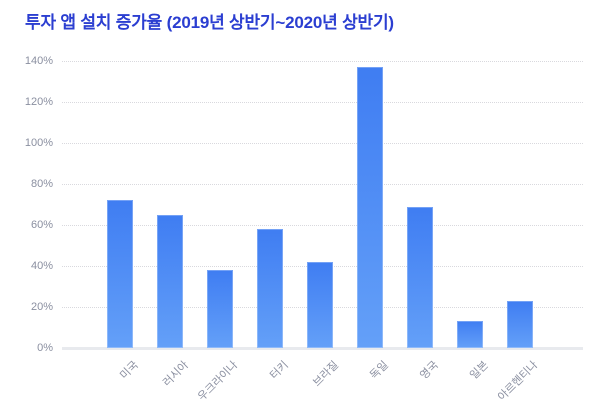  I want to click on bar-미국, so click(120, 274).